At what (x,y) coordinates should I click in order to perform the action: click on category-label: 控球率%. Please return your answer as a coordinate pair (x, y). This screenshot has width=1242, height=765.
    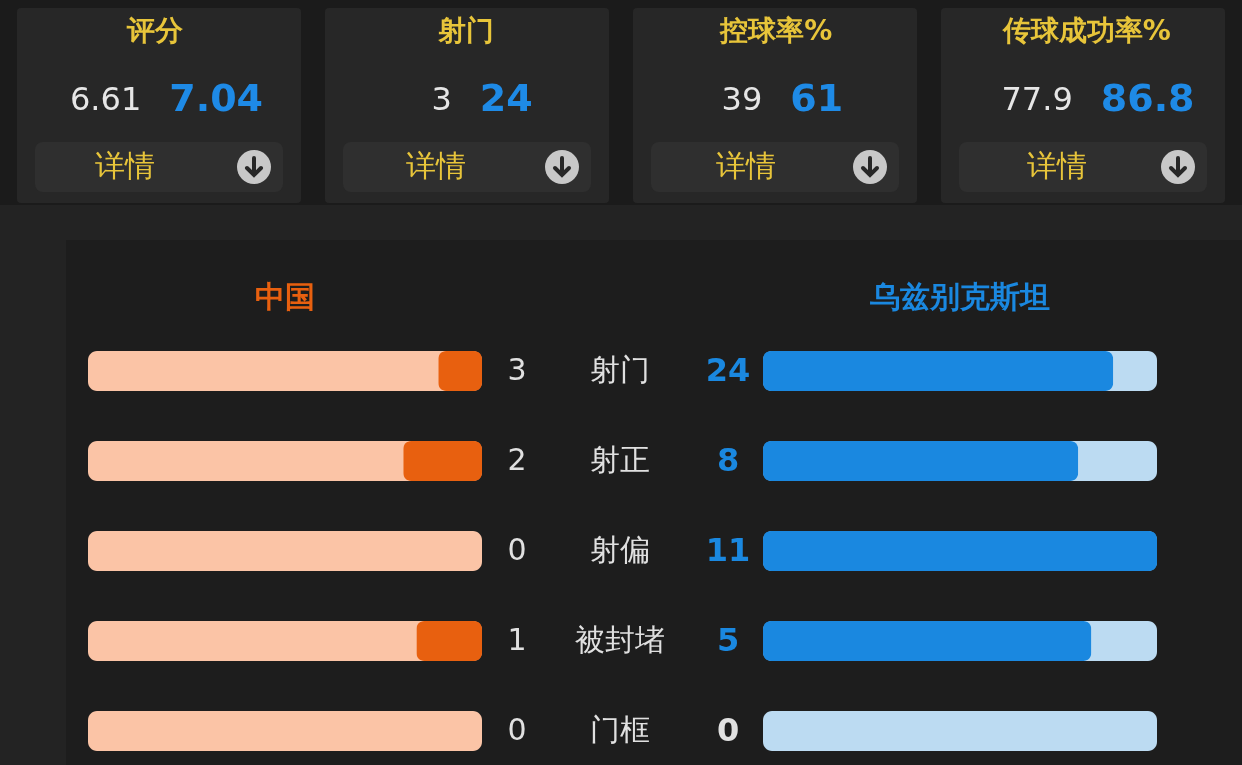
    Looking at the image, I should click on (776, 30).